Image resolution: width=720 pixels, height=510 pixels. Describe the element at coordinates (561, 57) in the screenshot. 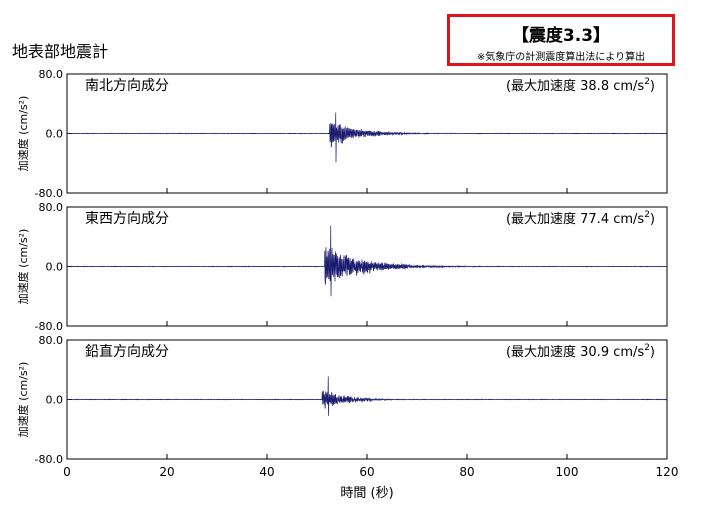

I see `intensity-note: ※気象庁の計測震度算出法により算出` at that location.